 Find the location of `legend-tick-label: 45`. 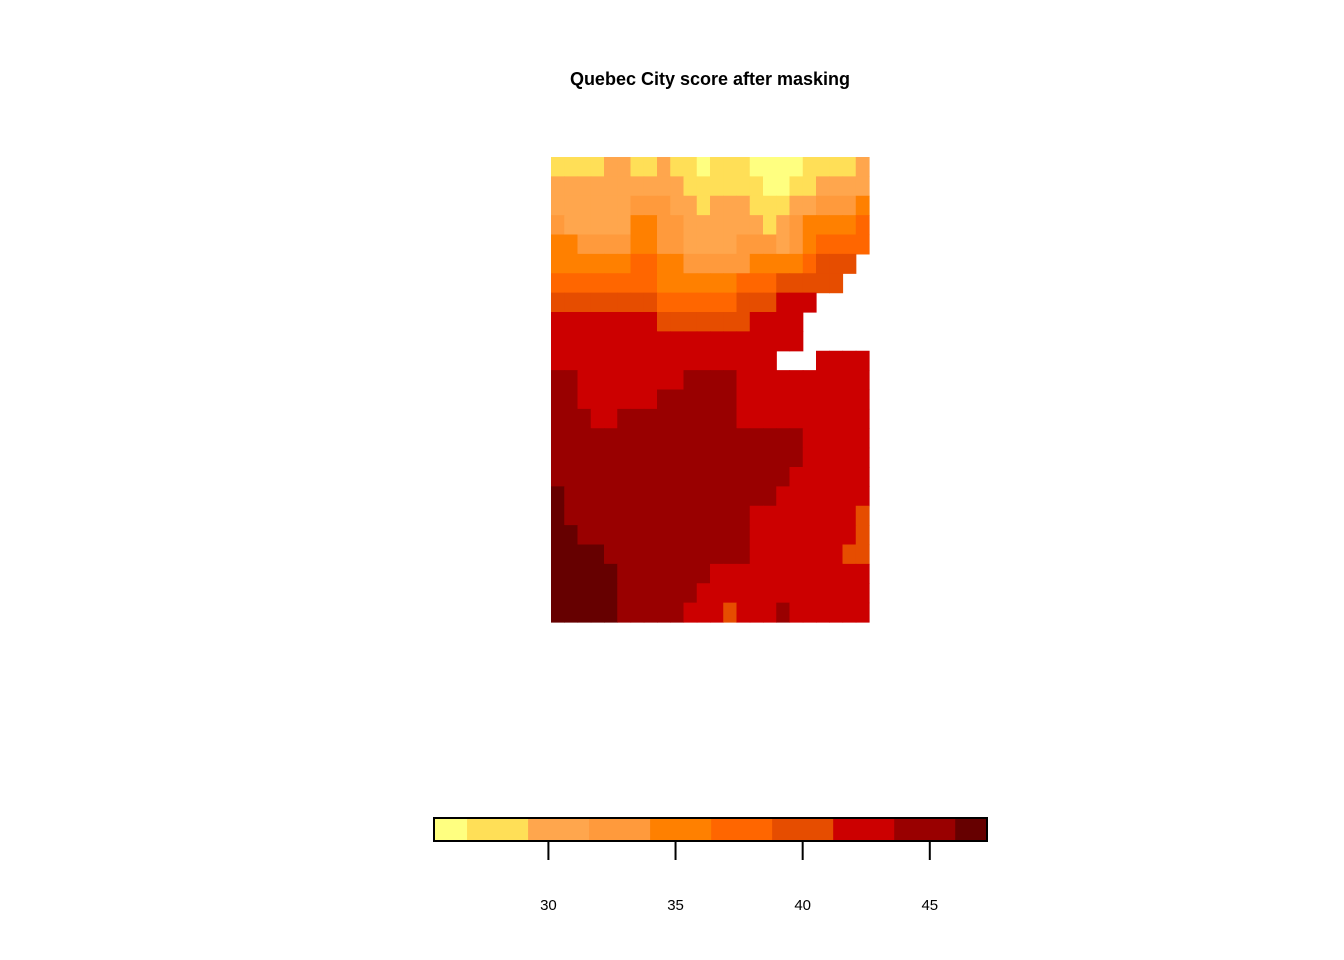

legend-tick-label: 45 is located at coordinates (929, 905).